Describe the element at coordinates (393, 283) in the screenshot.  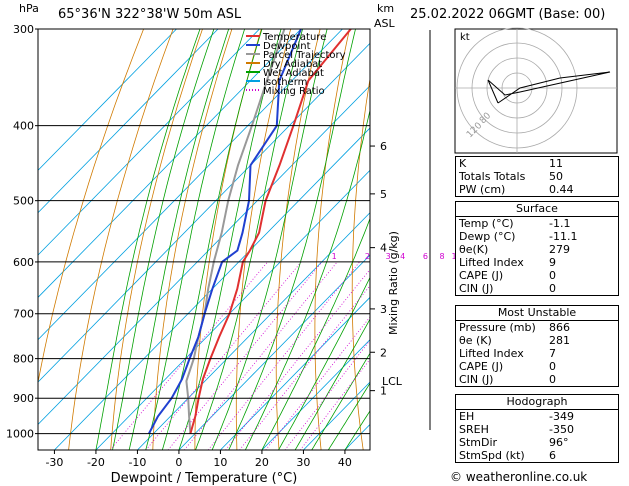
I see `right-axis-label: Mixing Ratio (g/kg)` at that location.